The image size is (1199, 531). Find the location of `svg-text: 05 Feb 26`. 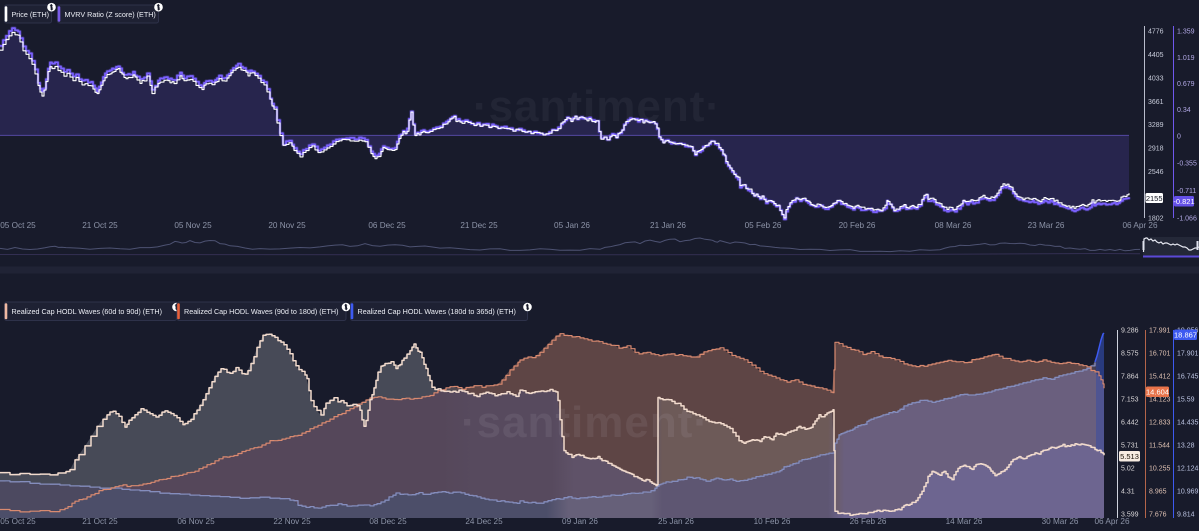

svg-text: 05 Feb 26 is located at coordinates (763, 225).